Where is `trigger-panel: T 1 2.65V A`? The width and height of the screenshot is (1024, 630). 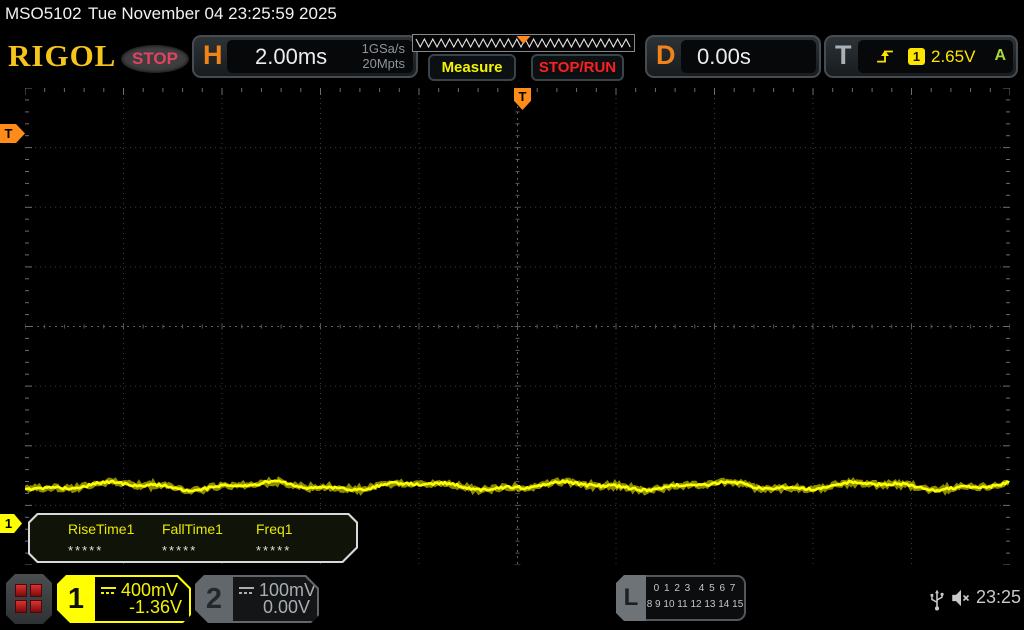 trigger-panel: T 1 2.65V A is located at coordinates (921, 56).